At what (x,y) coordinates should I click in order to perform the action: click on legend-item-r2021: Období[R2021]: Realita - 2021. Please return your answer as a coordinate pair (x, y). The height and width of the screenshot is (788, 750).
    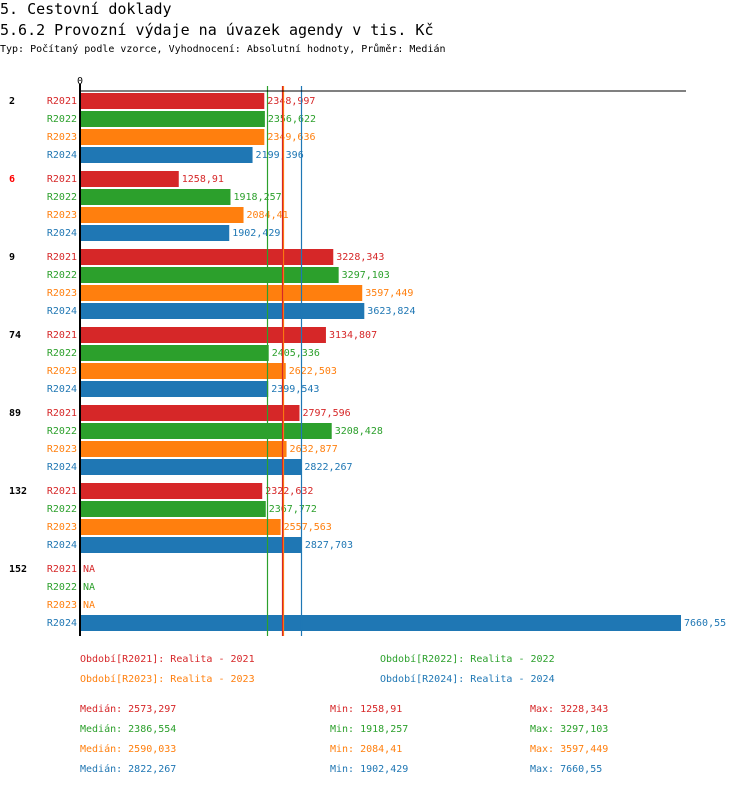
    Looking at the image, I should click on (167, 659).